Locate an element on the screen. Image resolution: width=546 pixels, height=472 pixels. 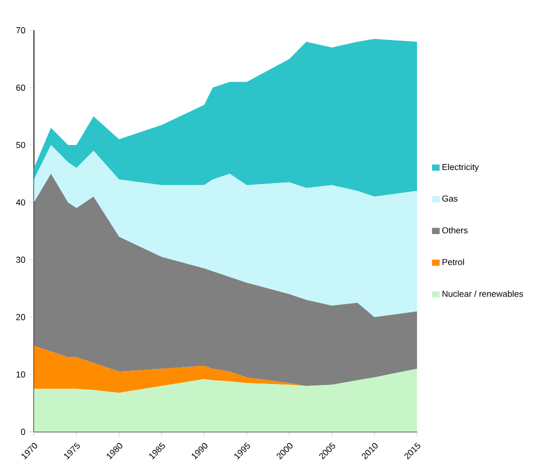
y-tick-label: 70 is located at coordinates (21, 30).